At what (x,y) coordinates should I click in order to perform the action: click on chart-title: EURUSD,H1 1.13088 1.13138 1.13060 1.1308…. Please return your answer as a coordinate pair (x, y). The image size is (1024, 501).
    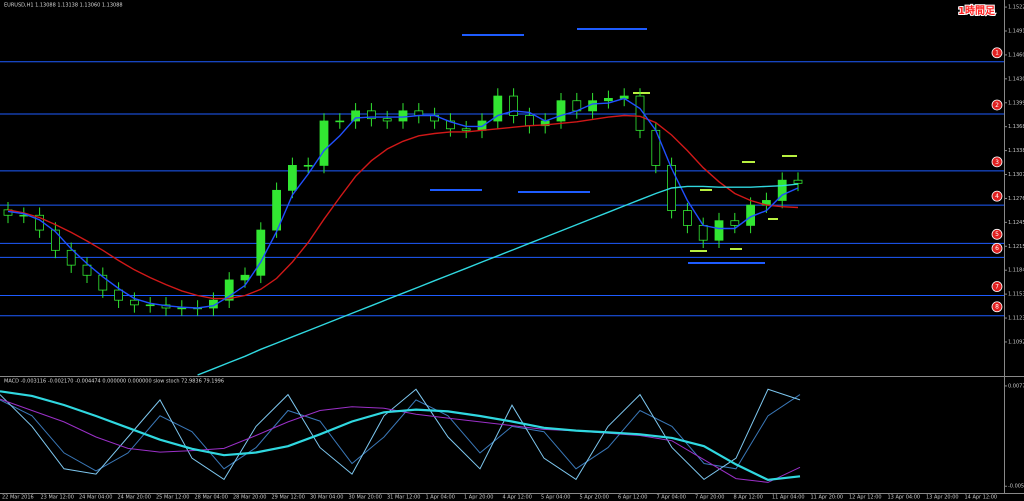
    Looking at the image, I should click on (63, 6).